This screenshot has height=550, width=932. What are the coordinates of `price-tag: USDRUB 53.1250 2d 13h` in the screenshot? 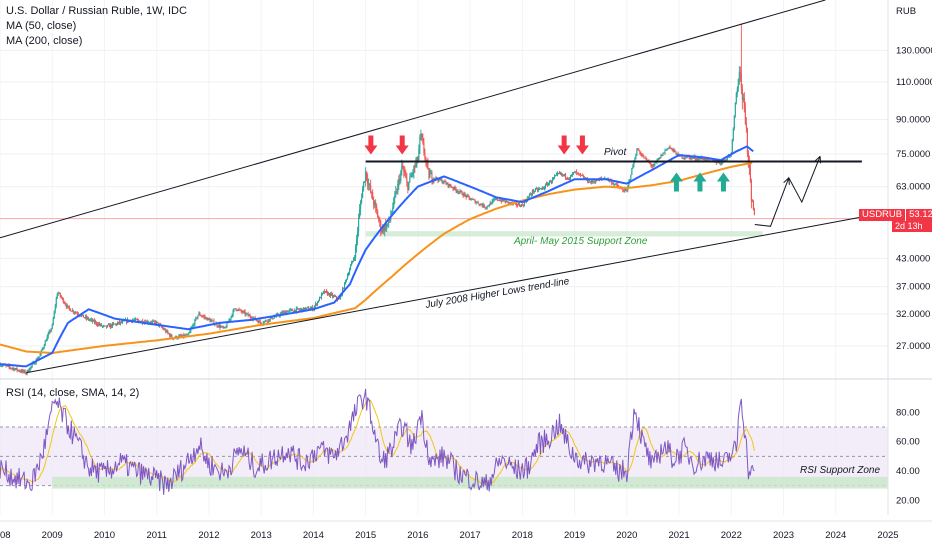 It's located at (895, 221).